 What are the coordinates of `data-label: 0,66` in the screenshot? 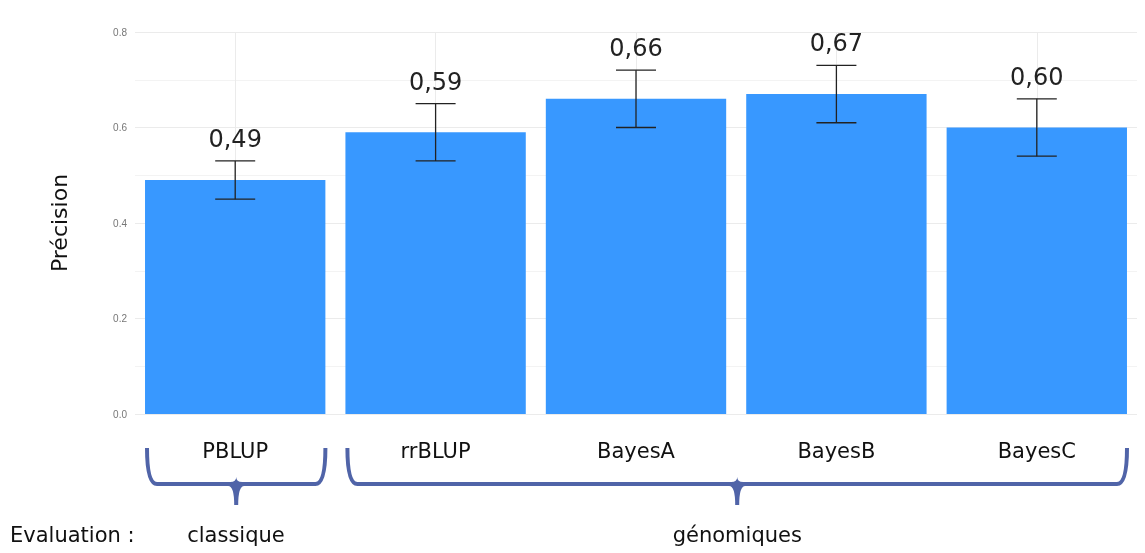 It's located at (636, 48).